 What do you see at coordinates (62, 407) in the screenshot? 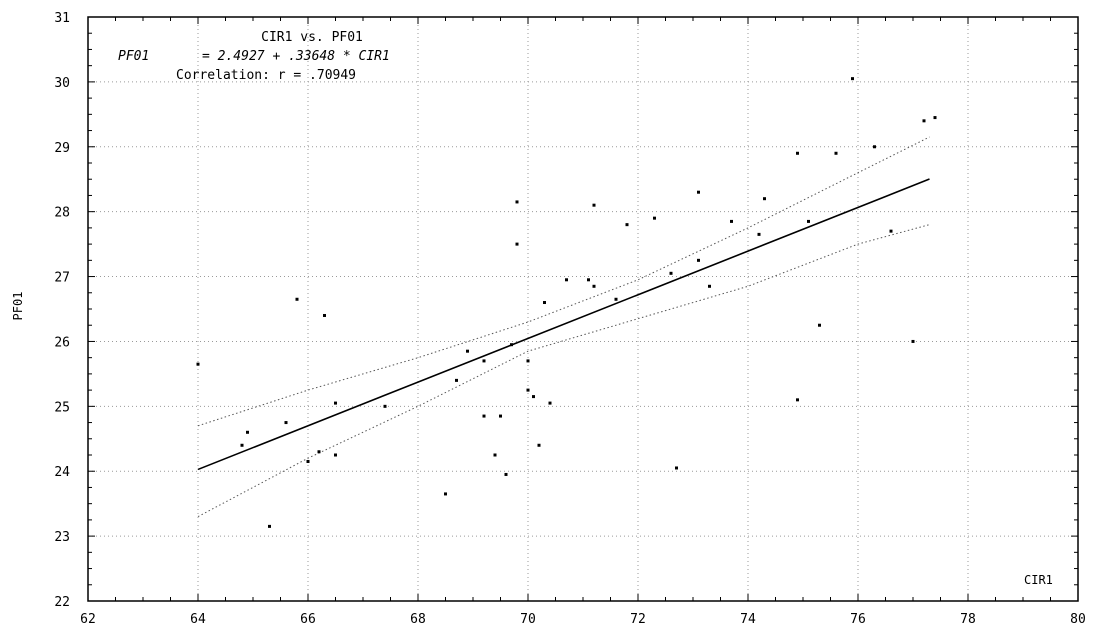
I see `y-tick-label: 25` at bounding box center [62, 407].